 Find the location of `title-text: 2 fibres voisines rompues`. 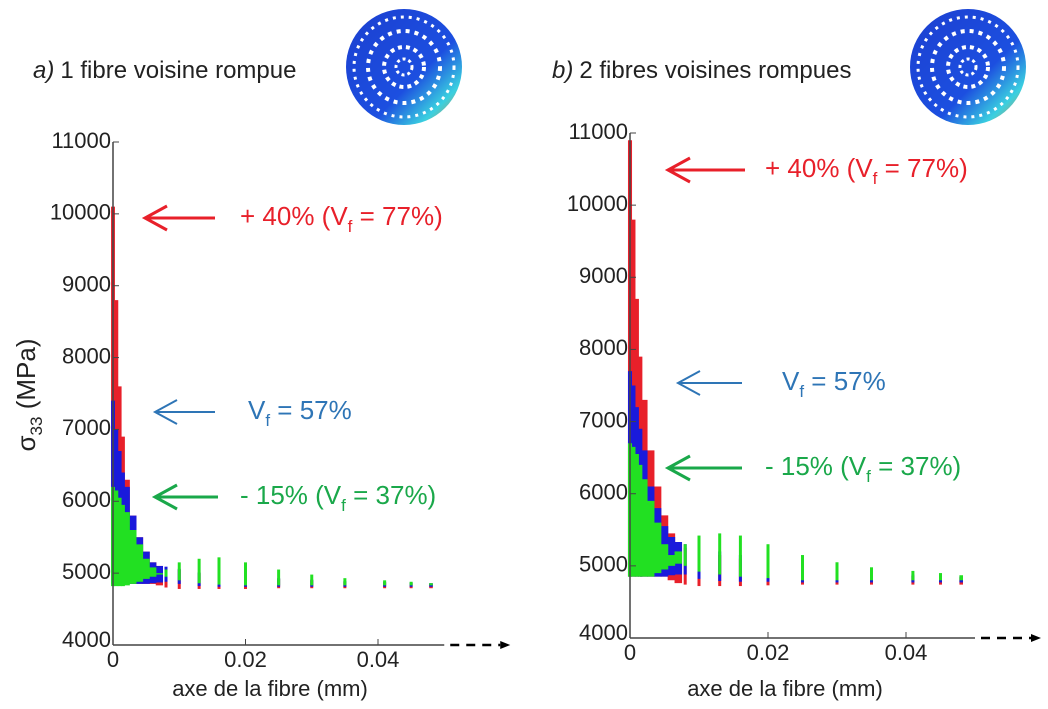

title-text: 2 fibres voisines rompues is located at coordinates (715, 70).